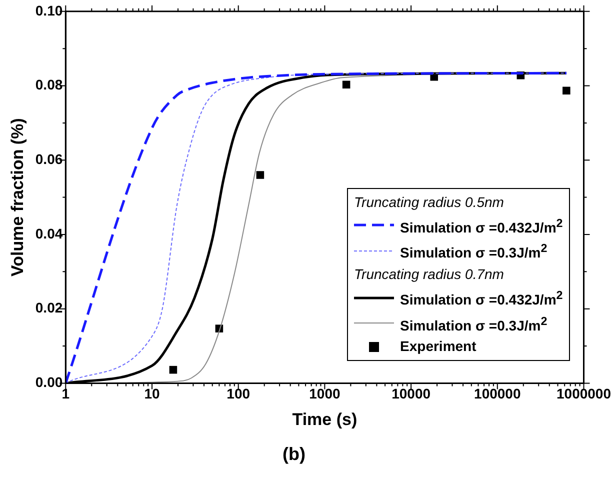 The width and height of the screenshot is (614, 480). What do you see at coordinates (49, 382) in the screenshot?
I see `y-tick-label: 0.00` at bounding box center [49, 382].